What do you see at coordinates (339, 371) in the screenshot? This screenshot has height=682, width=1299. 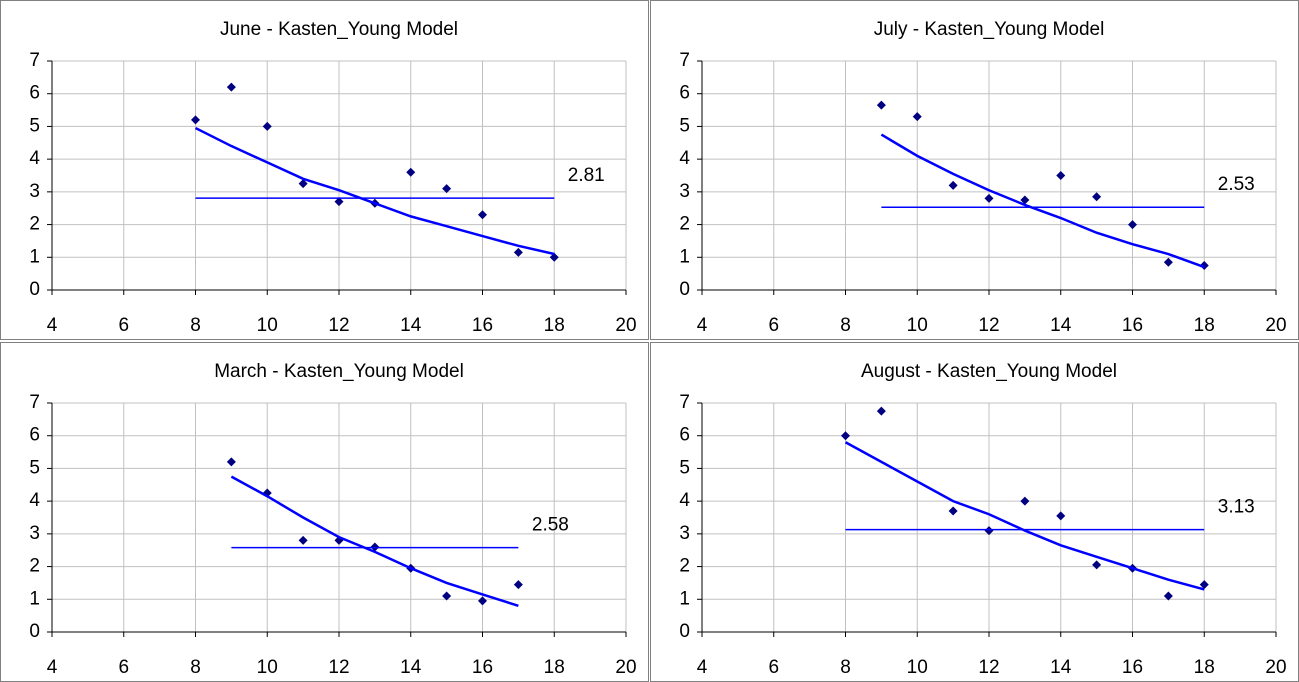 I see `chart-title: March - Kasten_Young Model` at bounding box center [339, 371].